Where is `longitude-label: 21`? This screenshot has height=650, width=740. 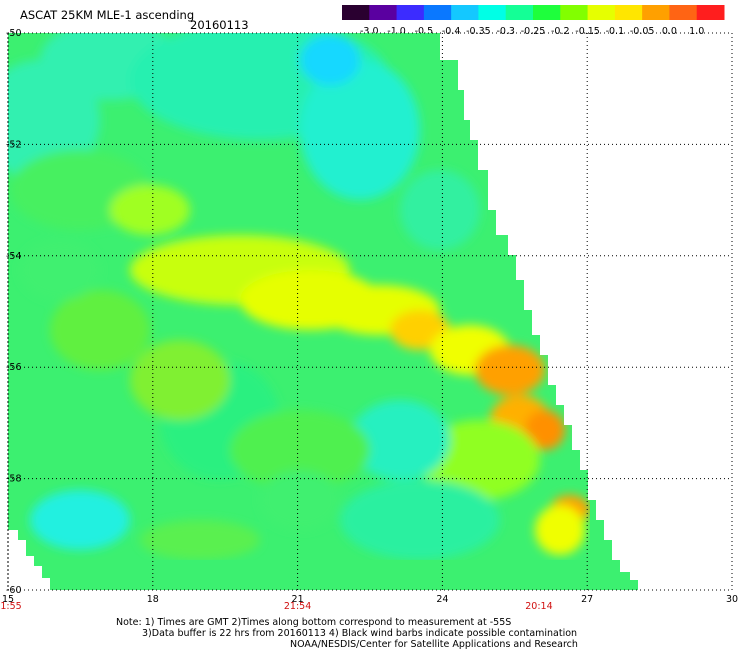 longitude-label: 21 is located at coordinates (298, 599).